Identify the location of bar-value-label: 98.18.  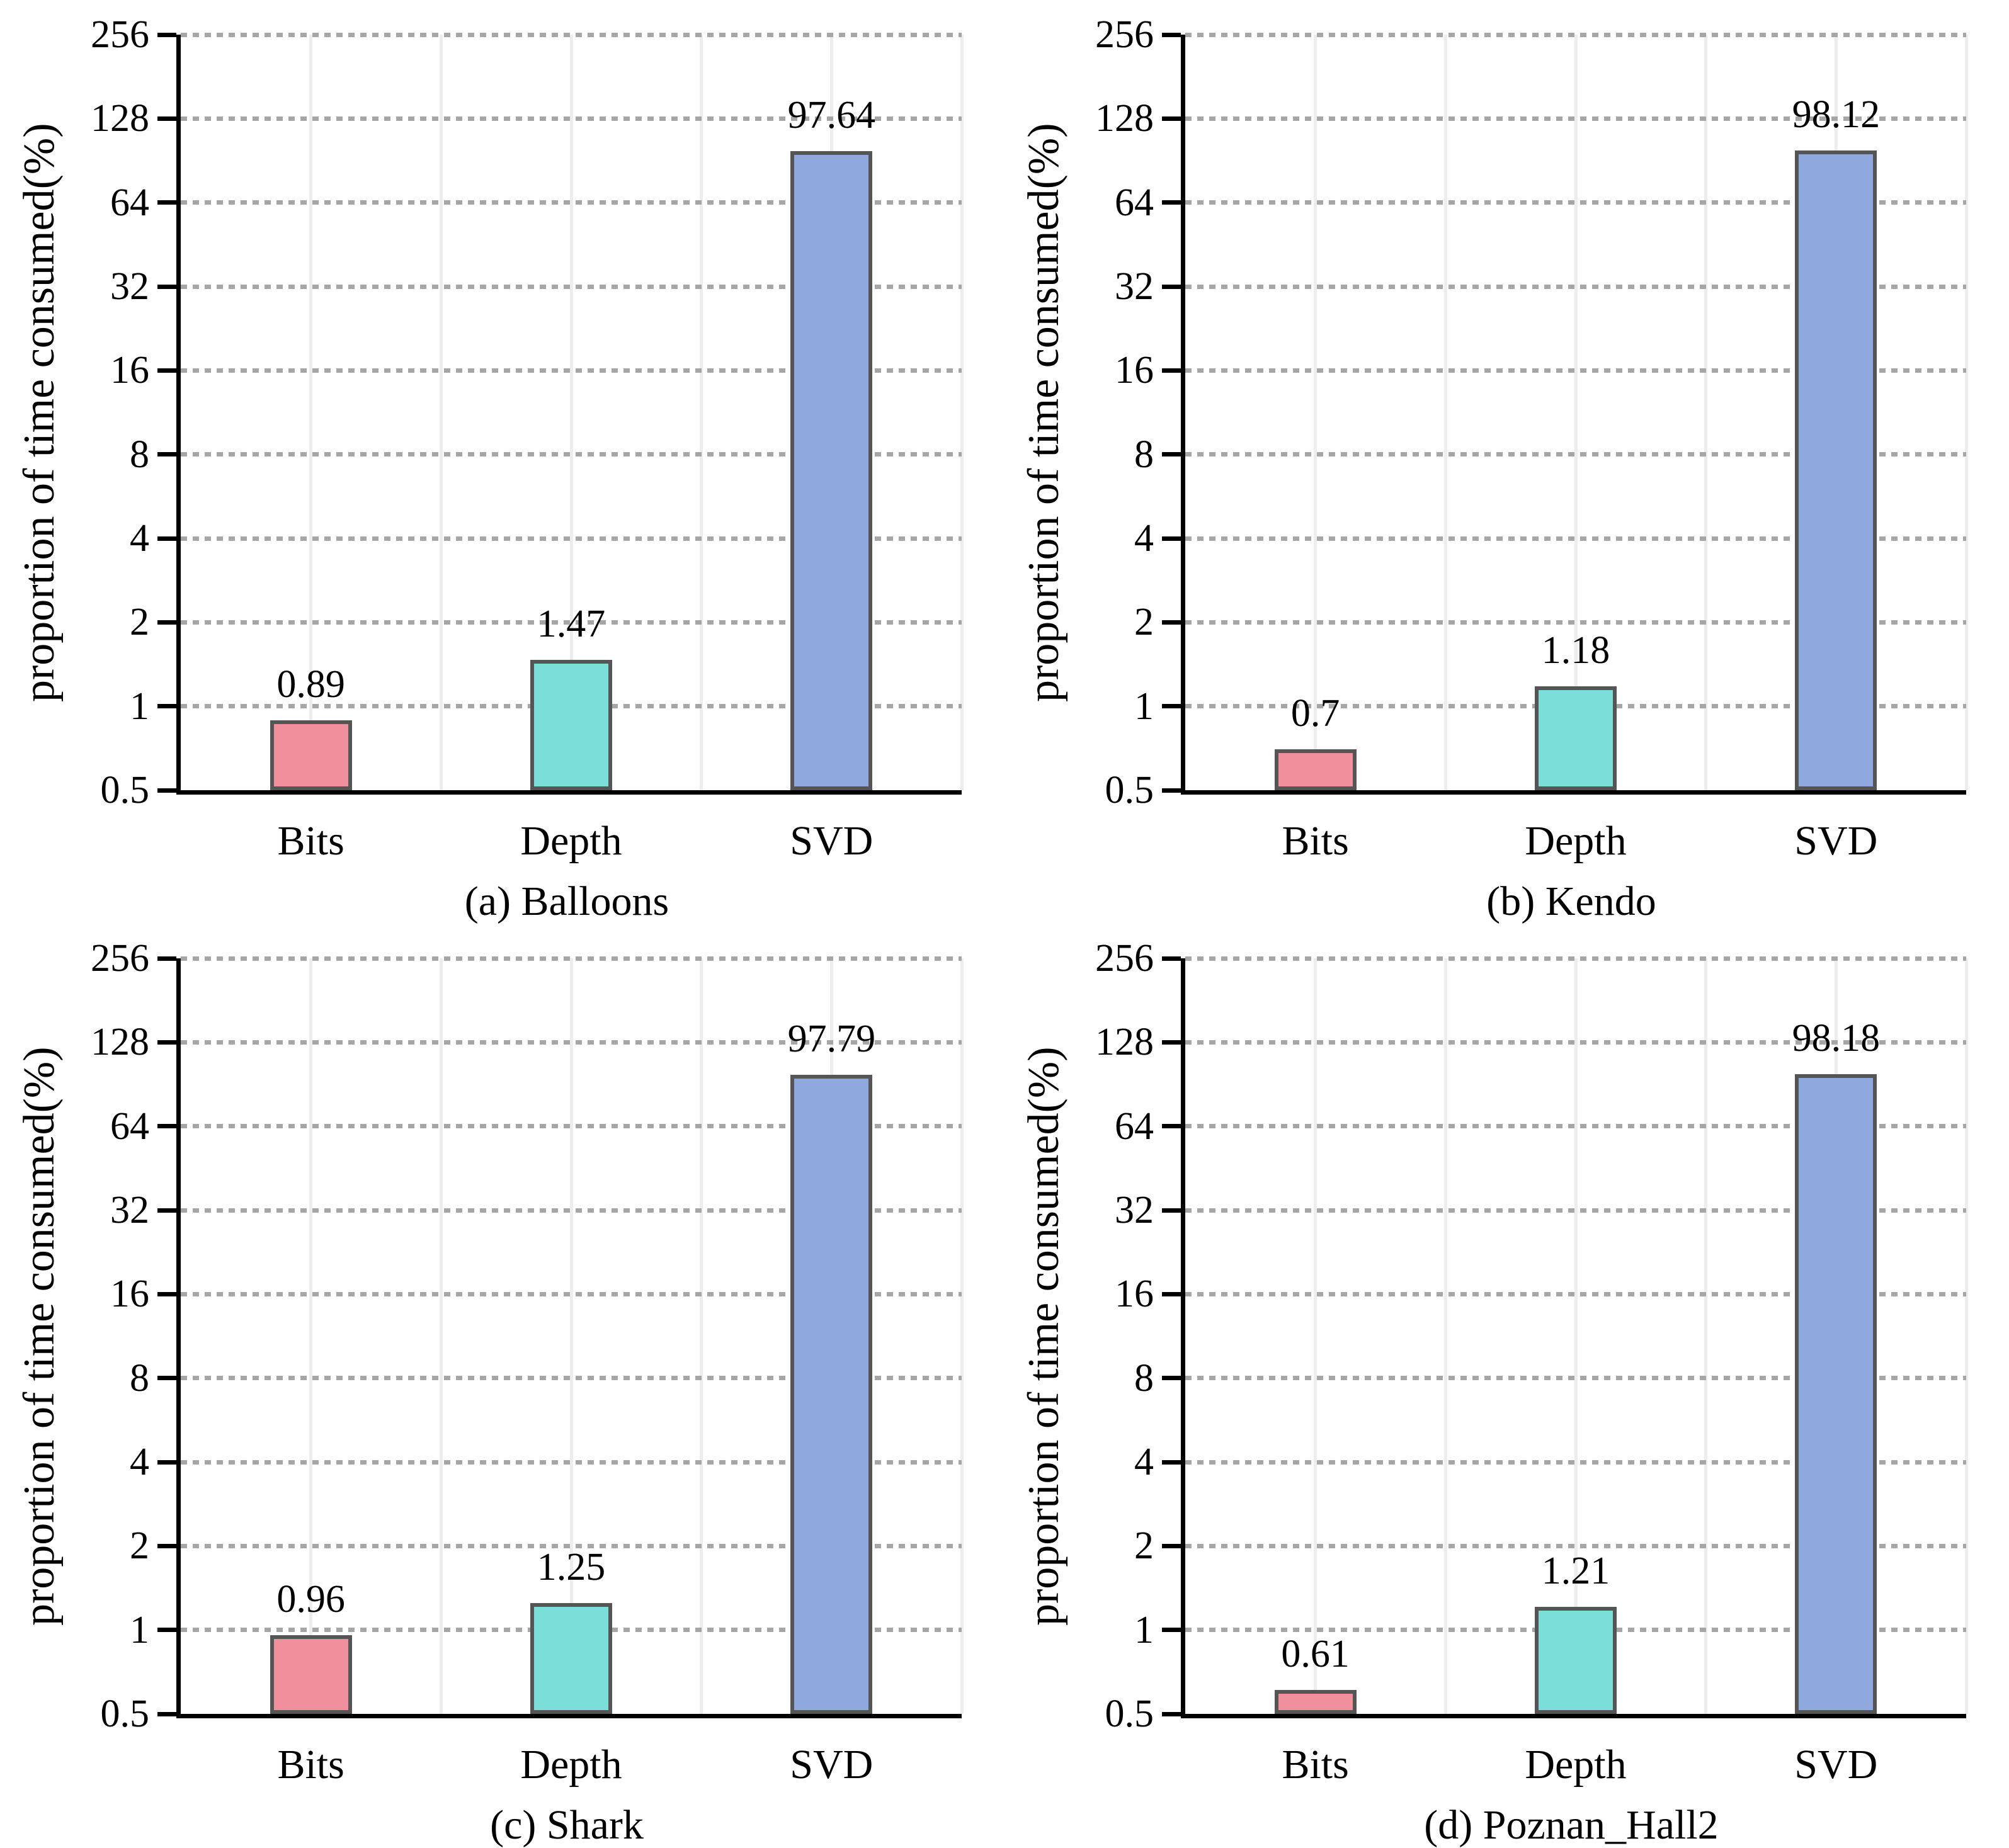
(1836, 1038).